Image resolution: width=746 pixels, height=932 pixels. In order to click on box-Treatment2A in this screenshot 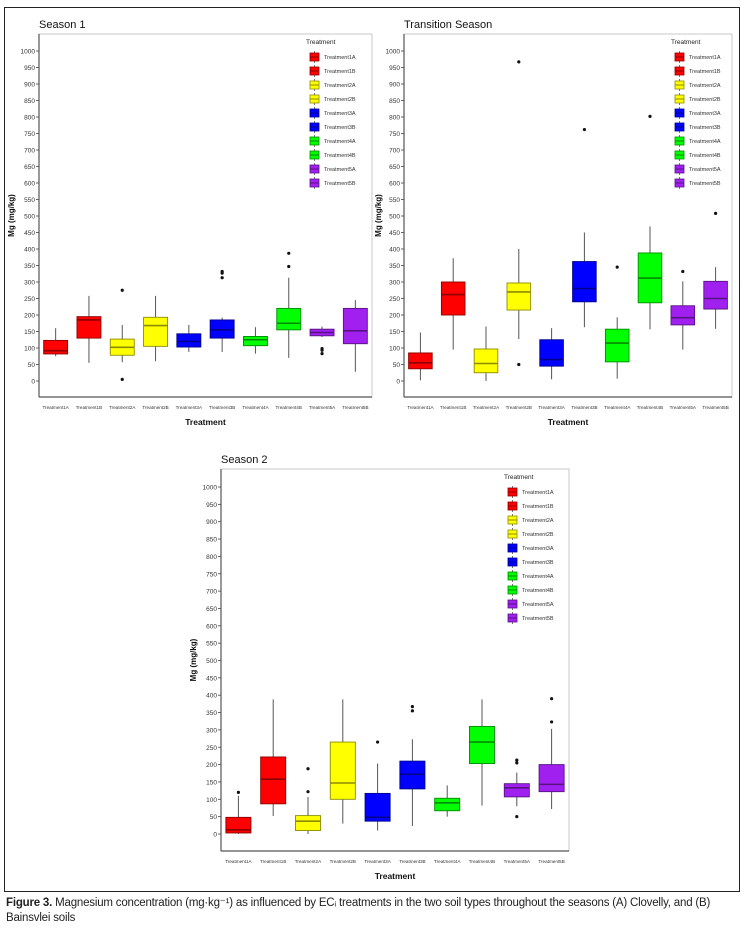, I will do `click(486, 353)`.